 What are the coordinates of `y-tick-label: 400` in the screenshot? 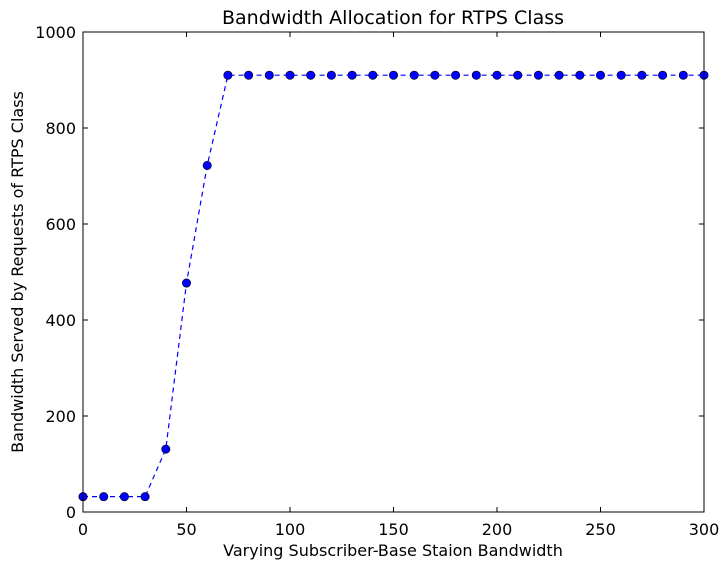 It's located at (60, 320).